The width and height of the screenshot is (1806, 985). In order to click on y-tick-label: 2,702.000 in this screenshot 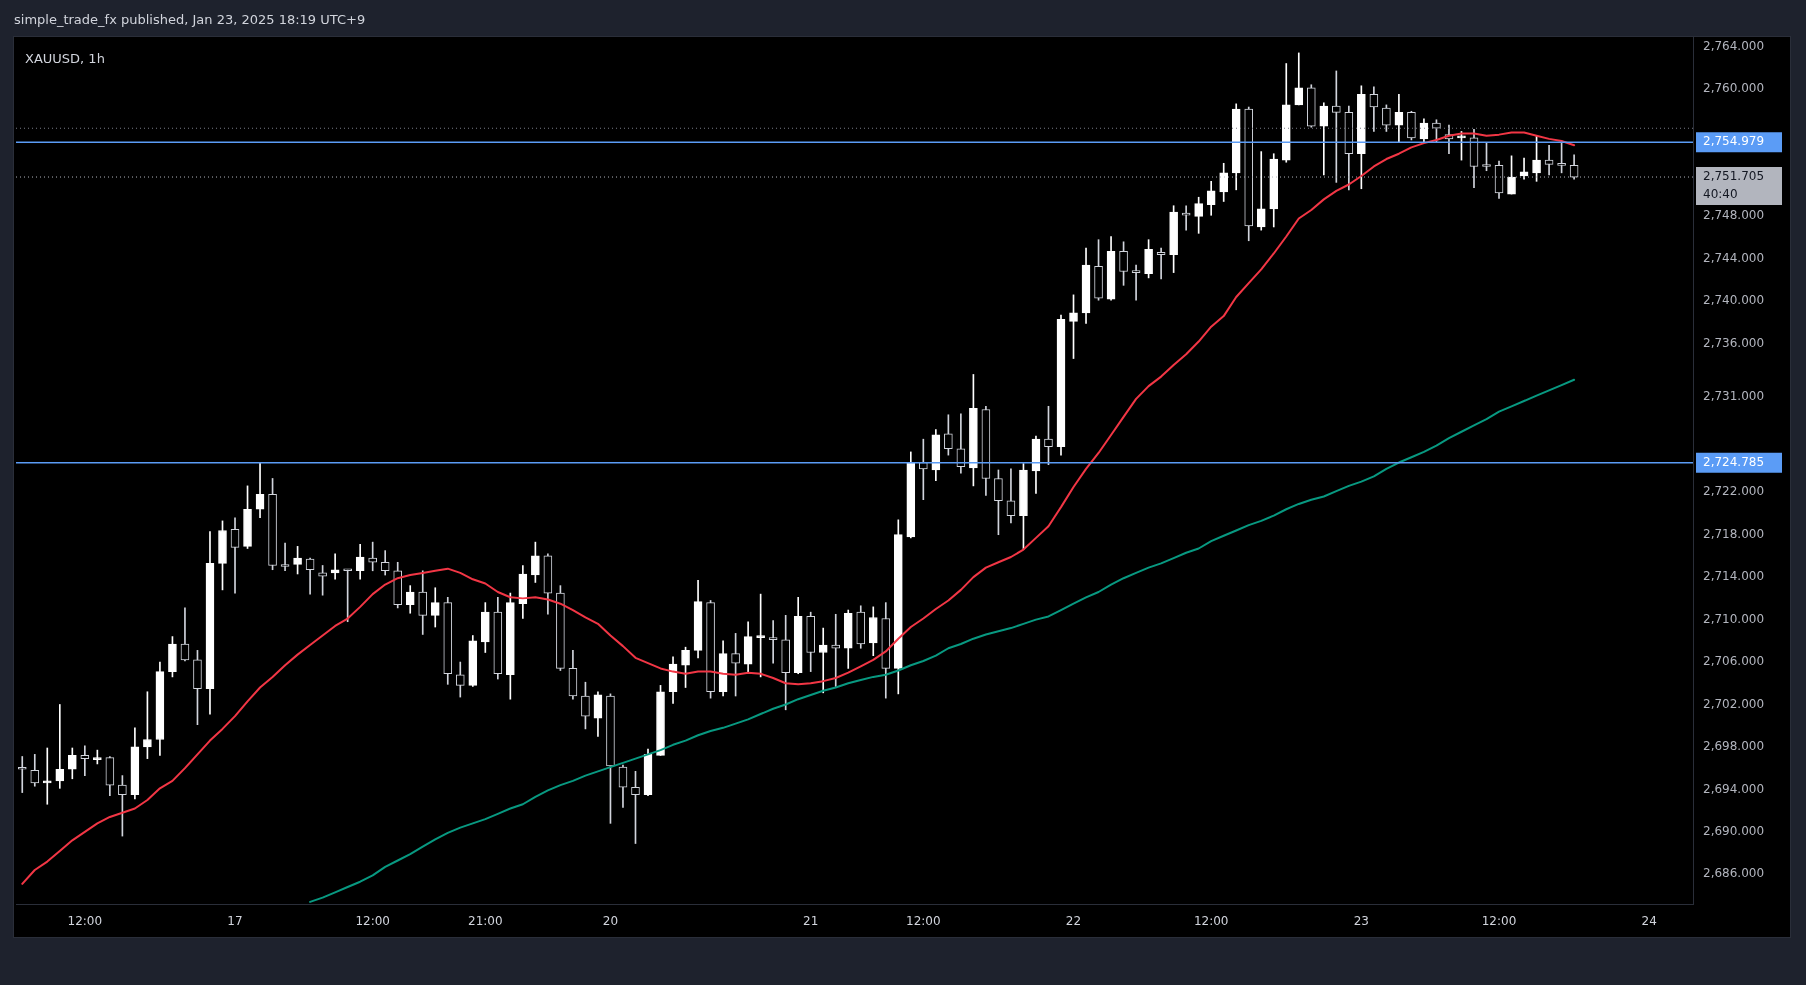, I will do `click(1734, 703)`.